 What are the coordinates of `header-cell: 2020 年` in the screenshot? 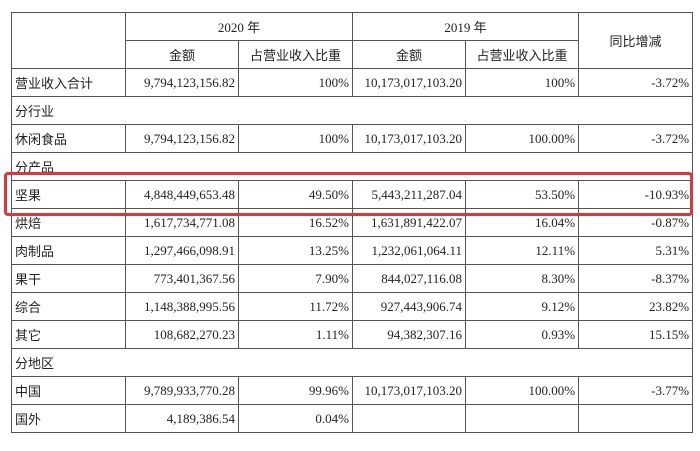 It's located at (239, 26).